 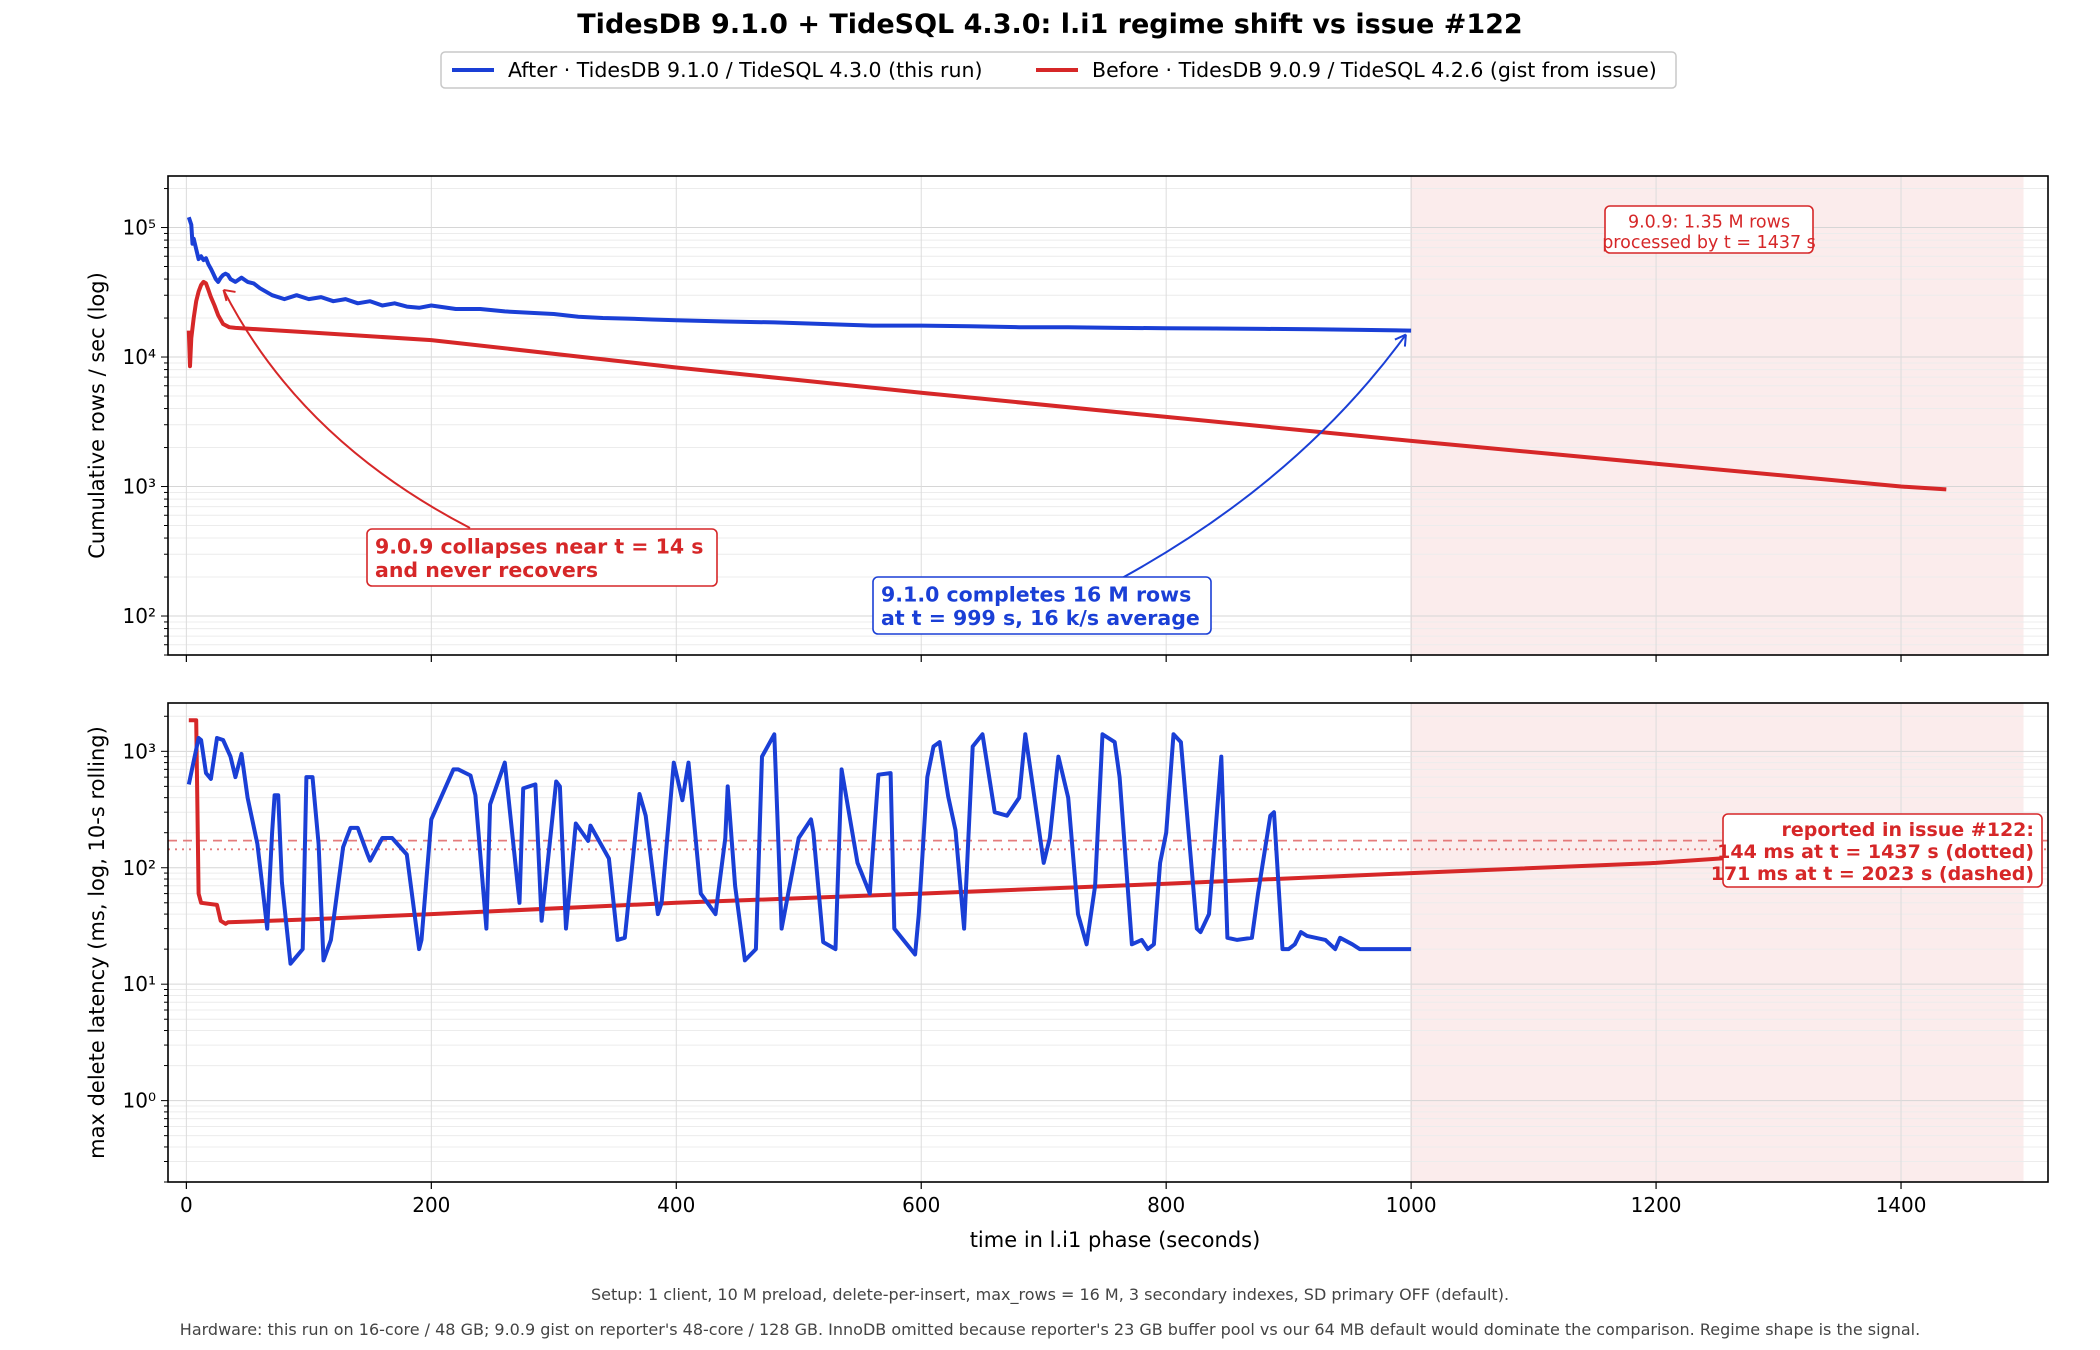 I want to click on x-tick-label: 600, so click(x=921, y=1205).